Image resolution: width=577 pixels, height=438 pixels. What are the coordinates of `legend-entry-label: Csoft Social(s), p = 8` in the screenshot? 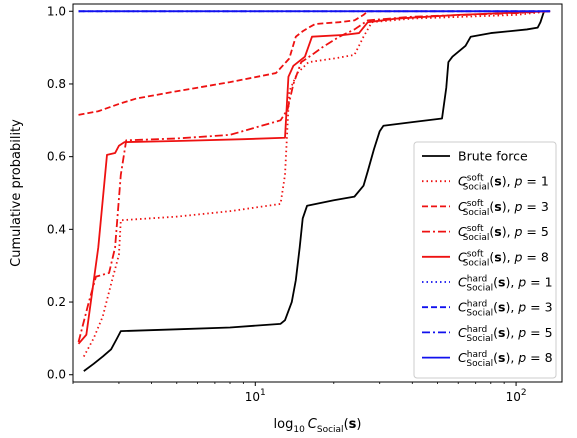 It's located at (503, 258).